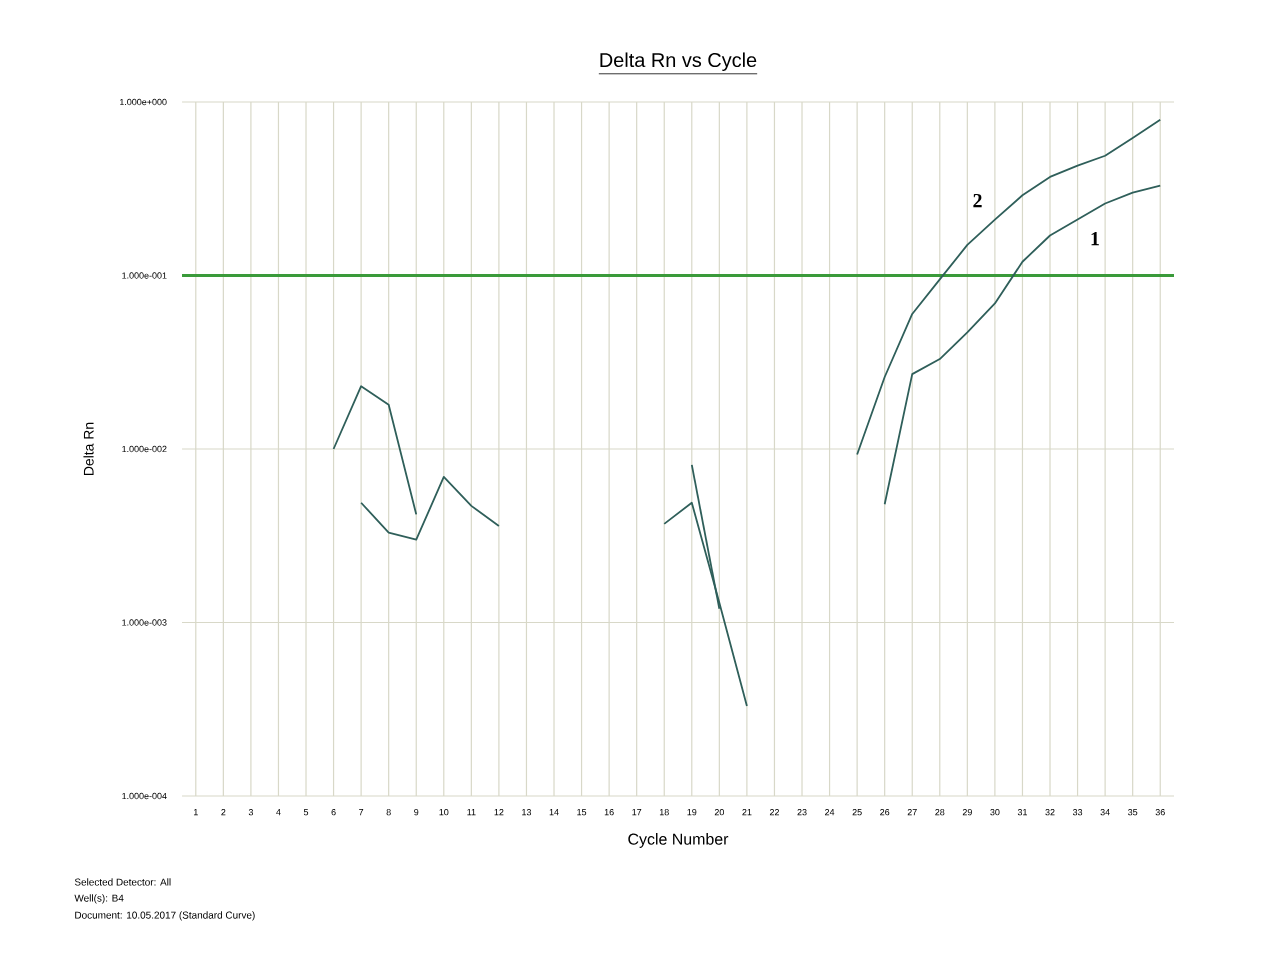 The width and height of the screenshot is (1268, 972). Describe the element at coordinates (678, 61) in the screenshot. I see `chart-title: Delta Rn vs Cycle` at that location.